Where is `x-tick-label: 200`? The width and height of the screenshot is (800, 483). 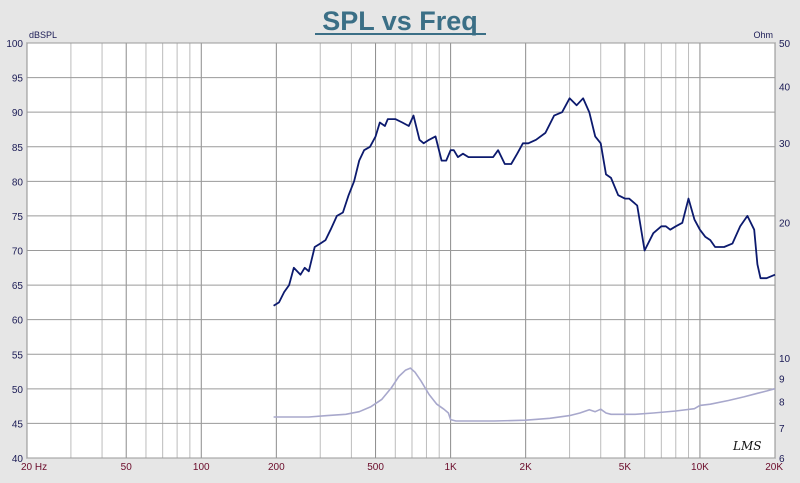 x-tick-label: 200 is located at coordinates (276, 467).